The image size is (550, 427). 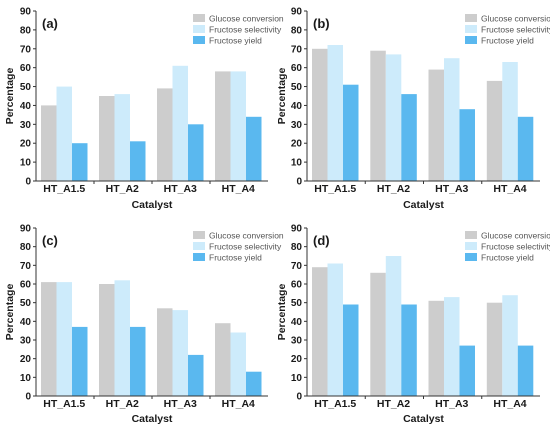 What do you see at coordinates (238, 404) in the screenshot?
I see `x-tick-label: HT_A4` at bounding box center [238, 404].